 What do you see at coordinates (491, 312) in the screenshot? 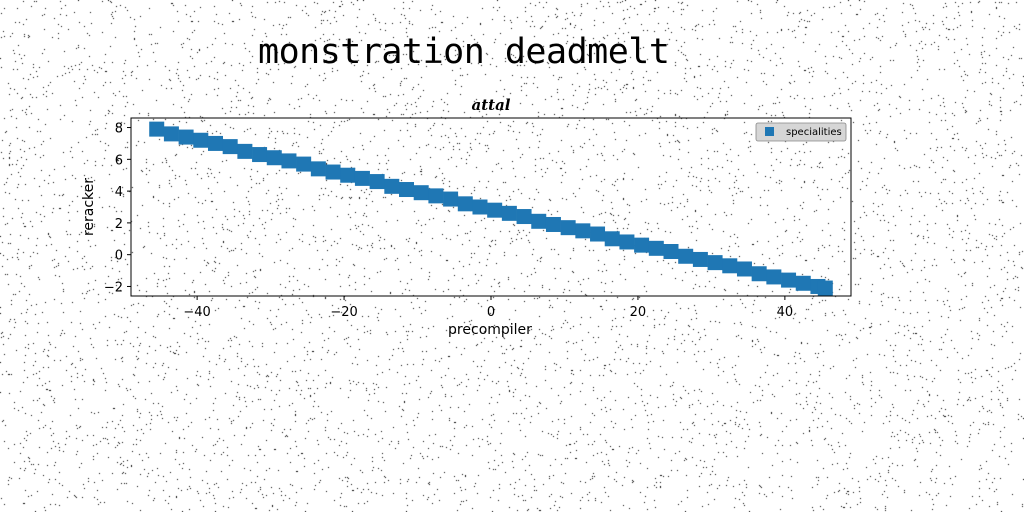
I see `x-tick-label: 0` at bounding box center [491, 312].